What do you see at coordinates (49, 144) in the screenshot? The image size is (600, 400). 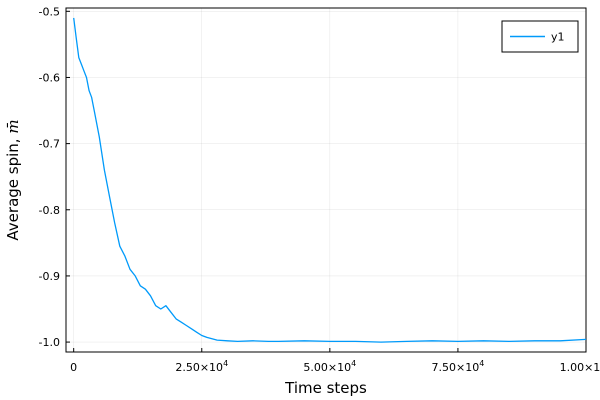 I see `y-tick-label: -0.7` at bounding box center [49, 144].